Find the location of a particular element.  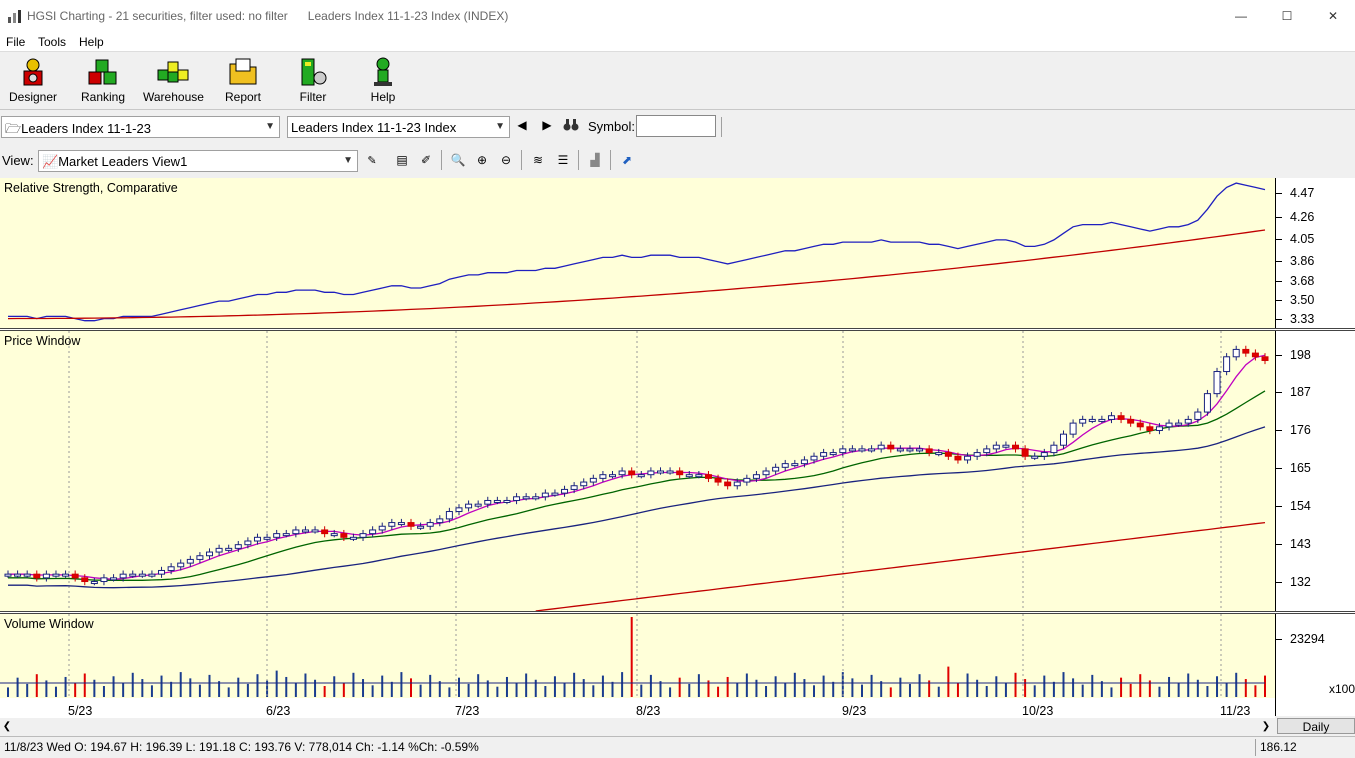

magnifier-icon: 🔍 is located at coordinates (458, 160).